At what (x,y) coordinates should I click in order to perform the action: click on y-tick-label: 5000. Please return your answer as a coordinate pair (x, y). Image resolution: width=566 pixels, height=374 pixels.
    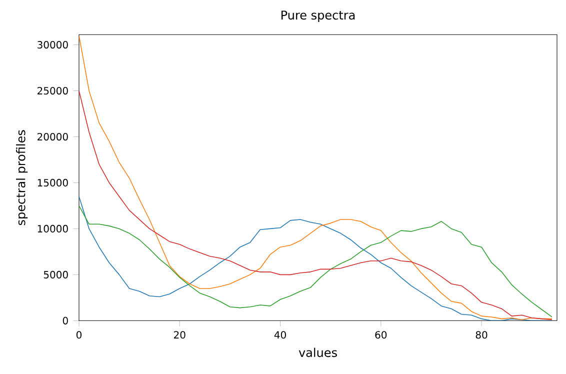
    Looking at the image, I should click on (56, 274).